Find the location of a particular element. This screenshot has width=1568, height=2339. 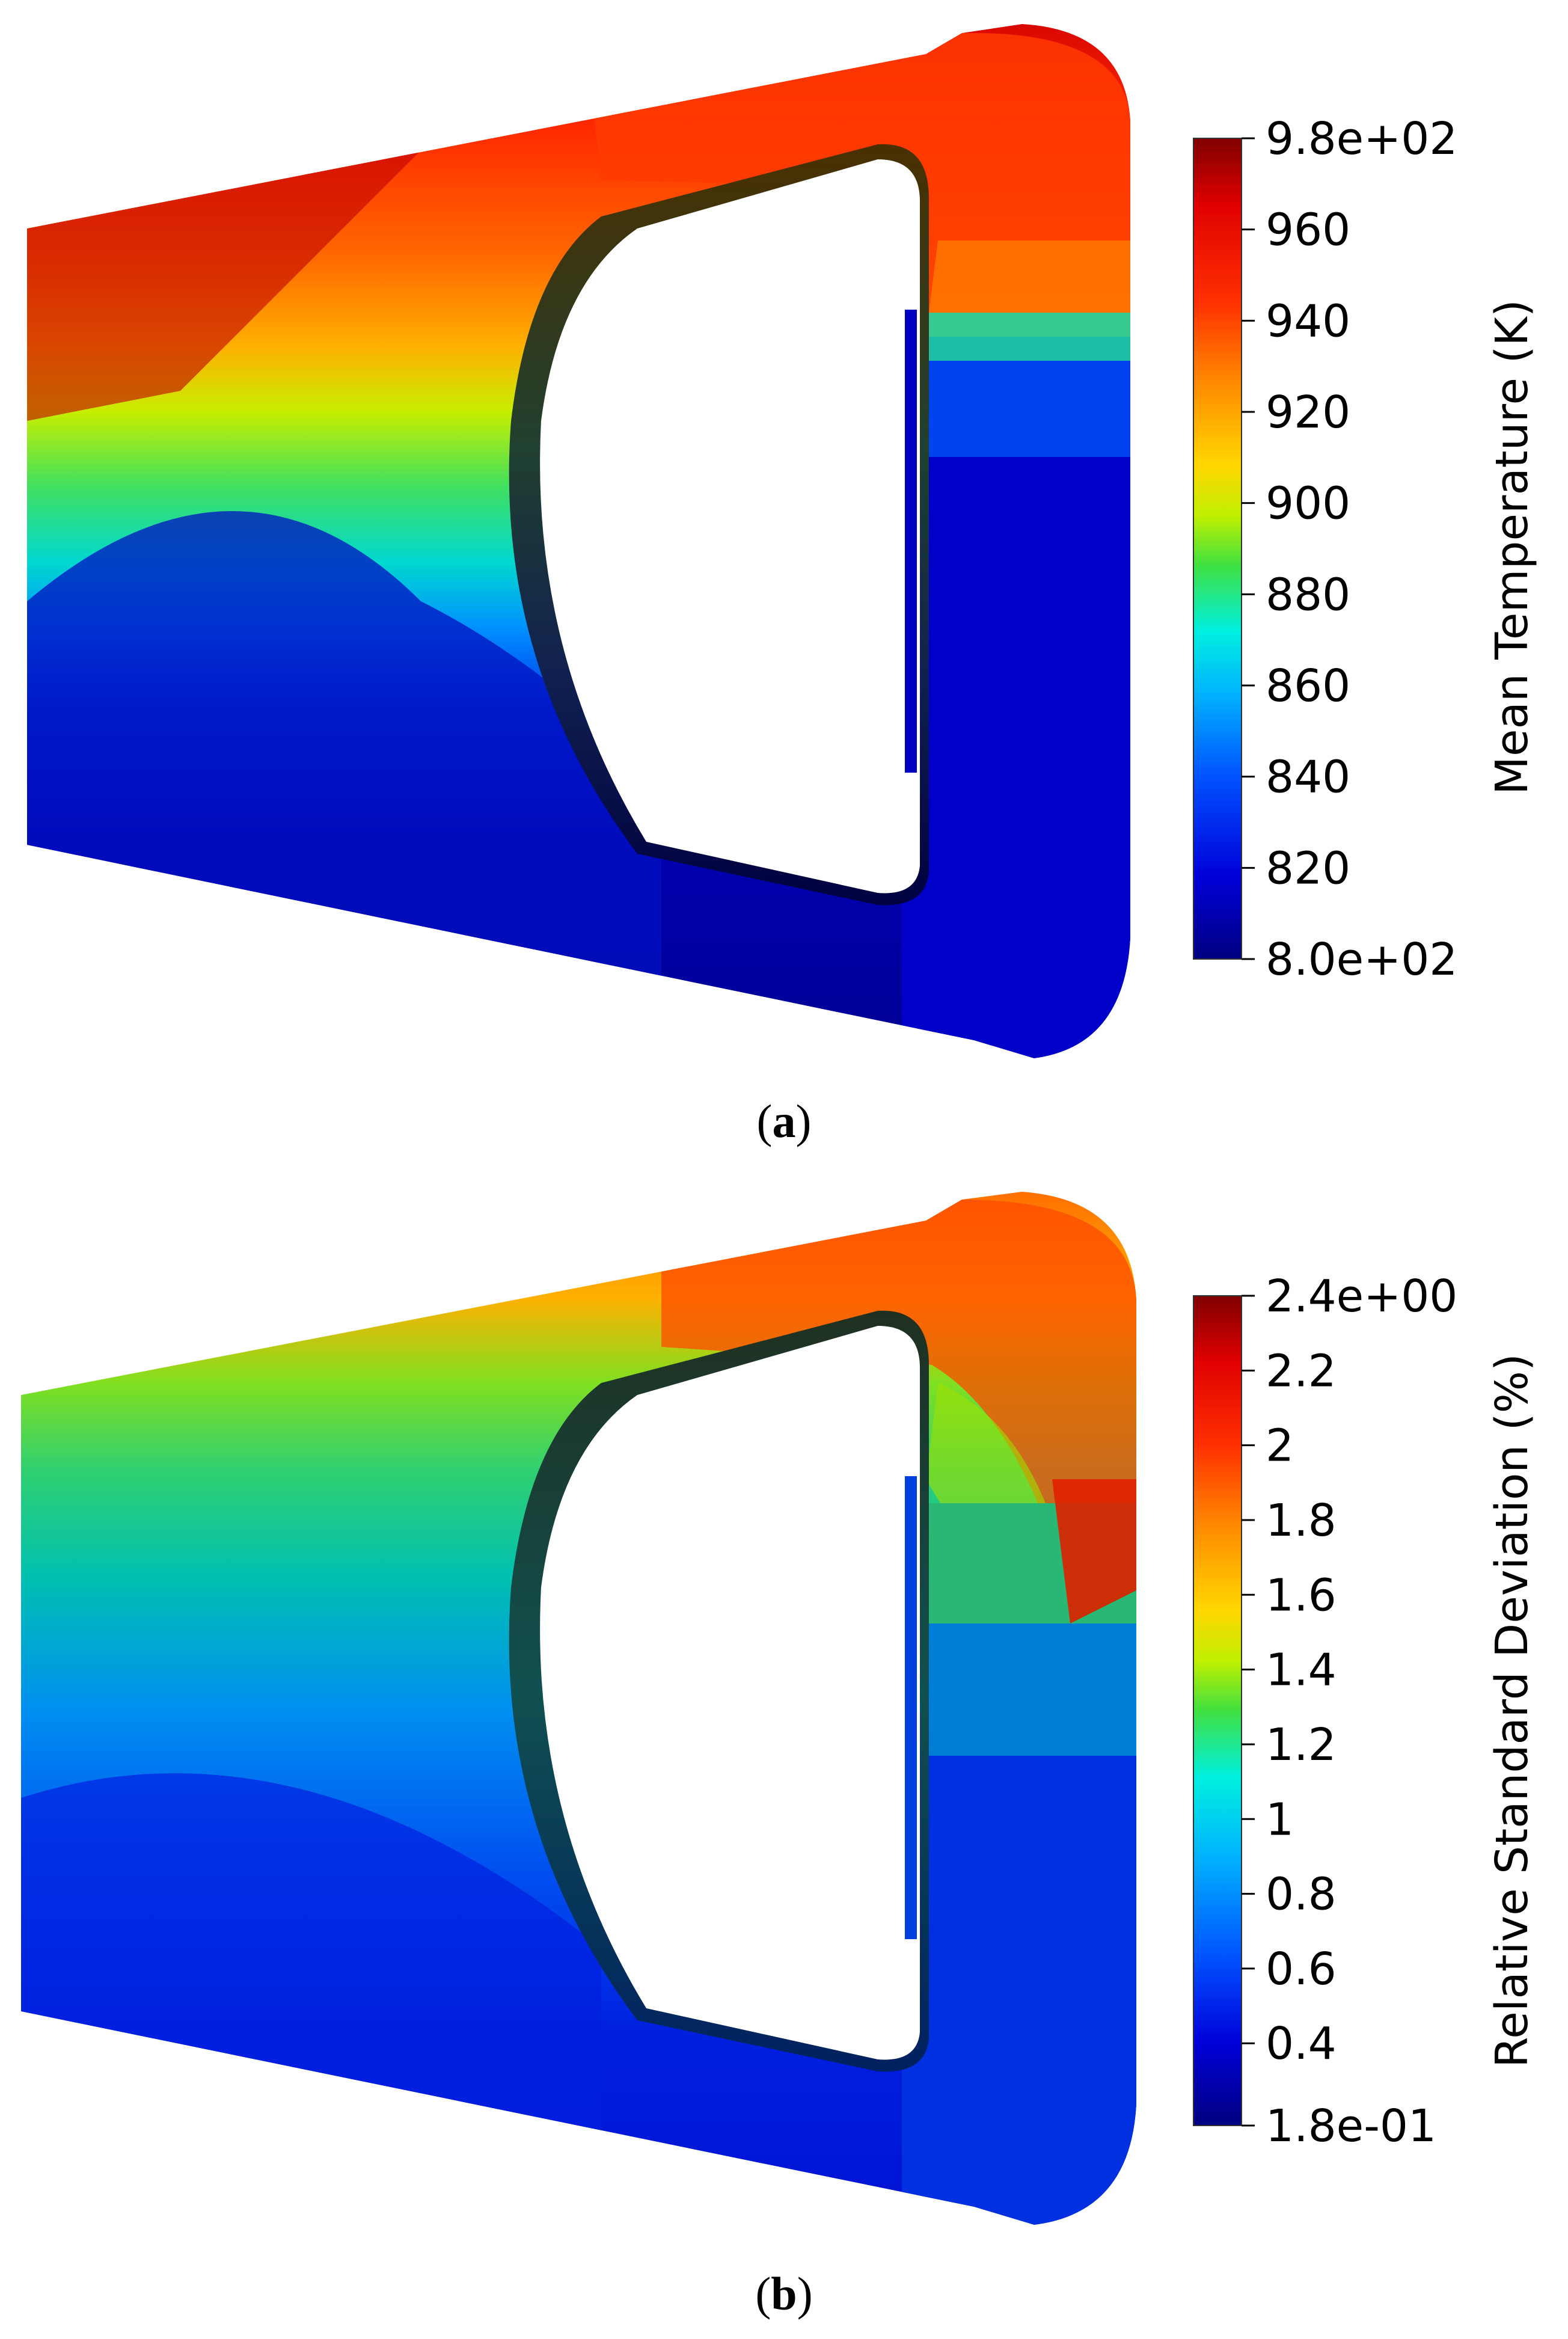

caption-b: (b) is located at coordinates (784, 2293).